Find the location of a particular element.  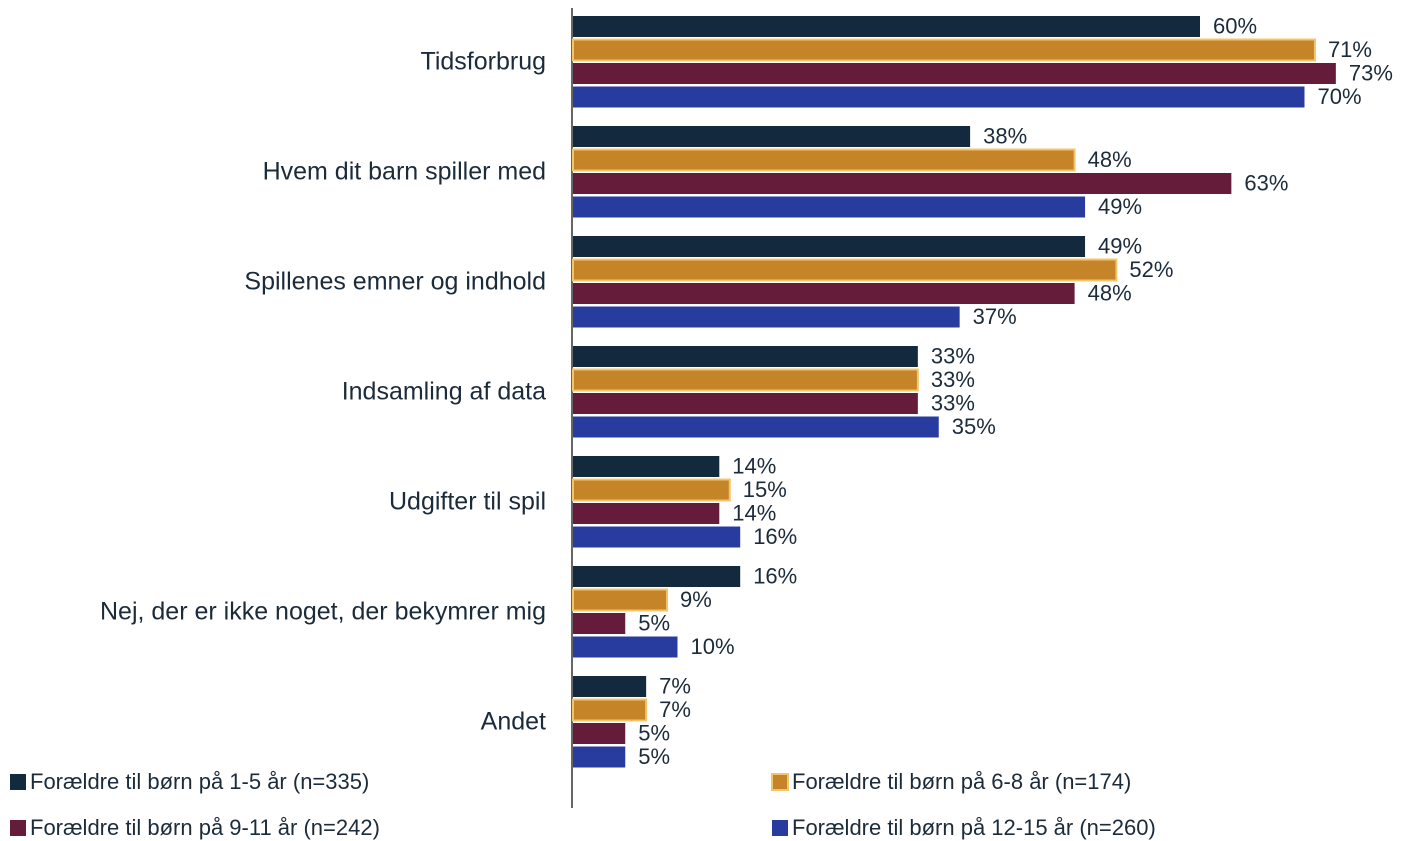

value-label: 70% is located at coordinates (1340, 96).